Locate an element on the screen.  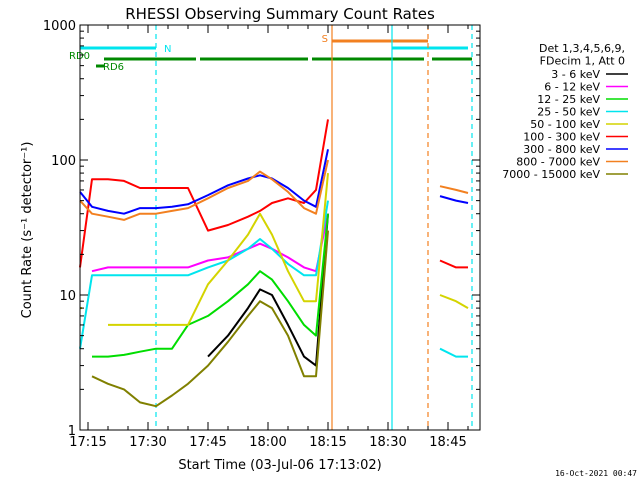
x-tick-label: 18:45 is located at coordinates (447, 442).